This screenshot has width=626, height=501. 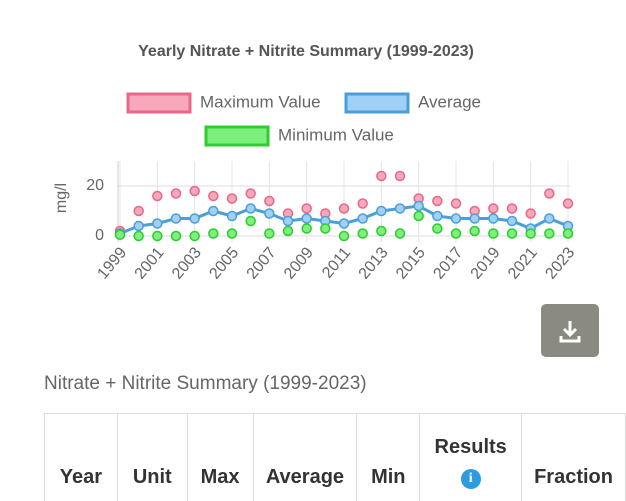 I want to click on legend-label: Minimum Value, so click(x=336, y=134).